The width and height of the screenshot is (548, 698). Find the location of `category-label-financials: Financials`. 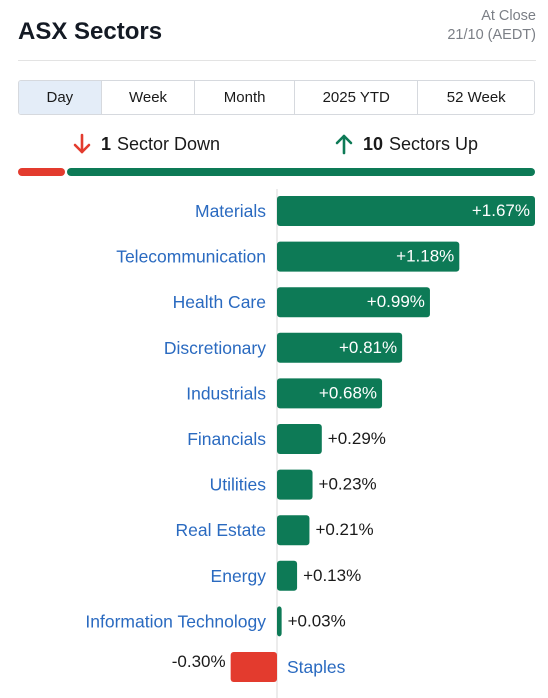

category-label-financials: Financials is located at coordinates (226, 439).